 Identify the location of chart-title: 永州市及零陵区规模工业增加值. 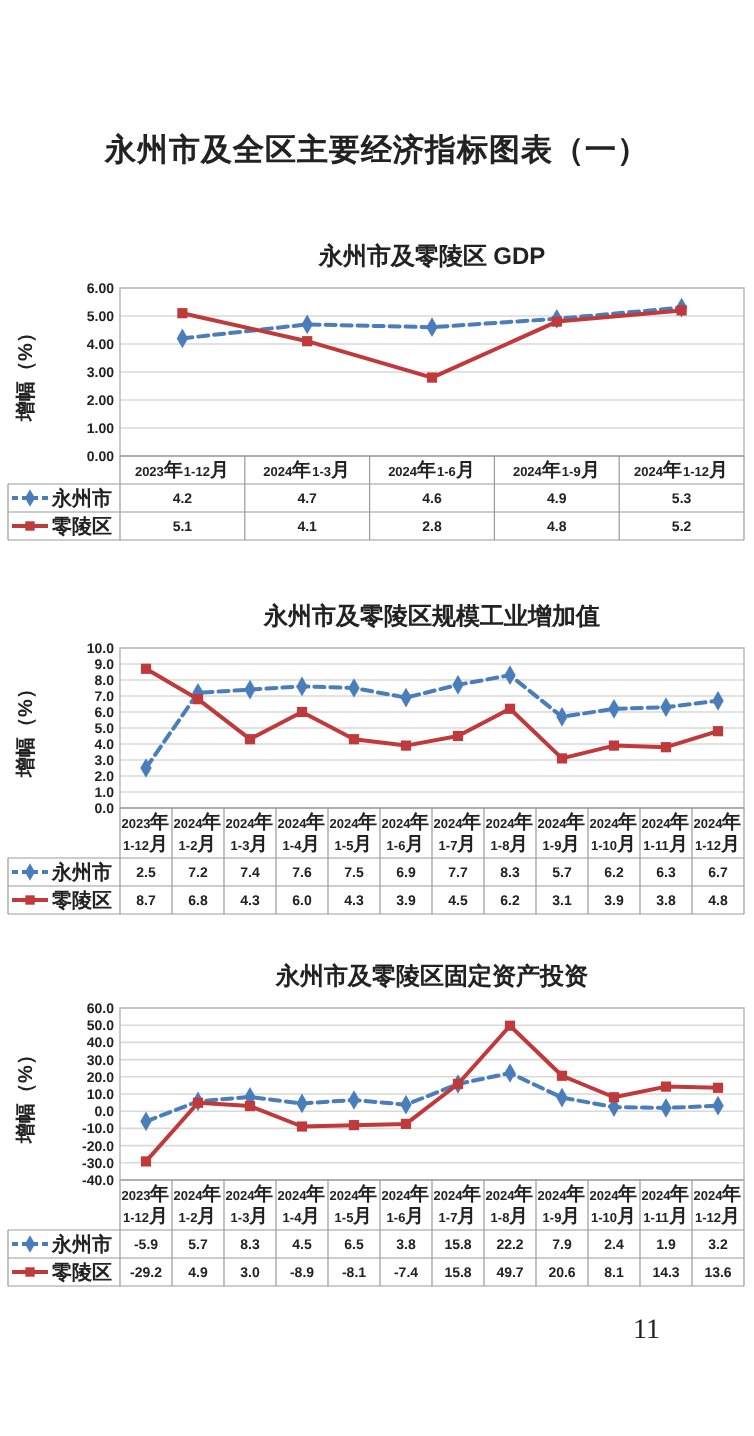
(431, 616).